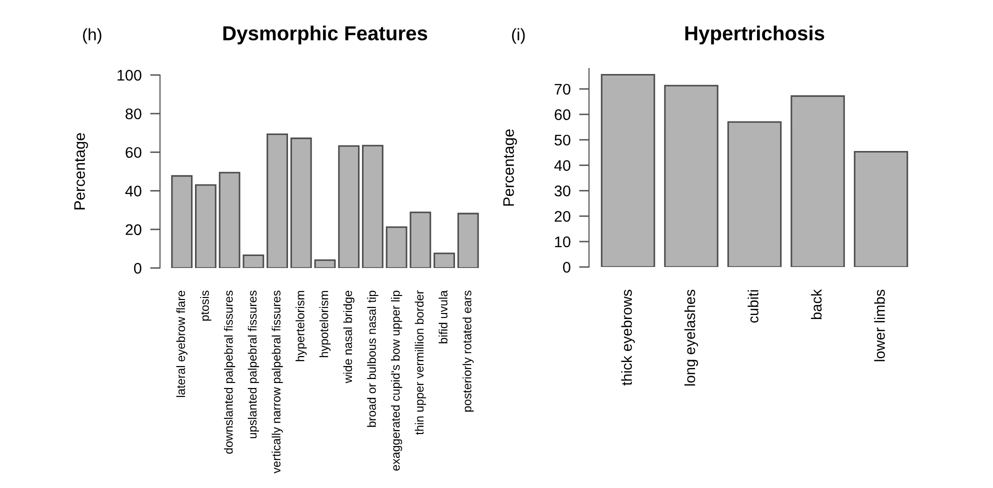 The image size is (993, 488). Describe the element at coordinates (816, 304) in the screenshot. I see `x-tick-label: back` at that location.